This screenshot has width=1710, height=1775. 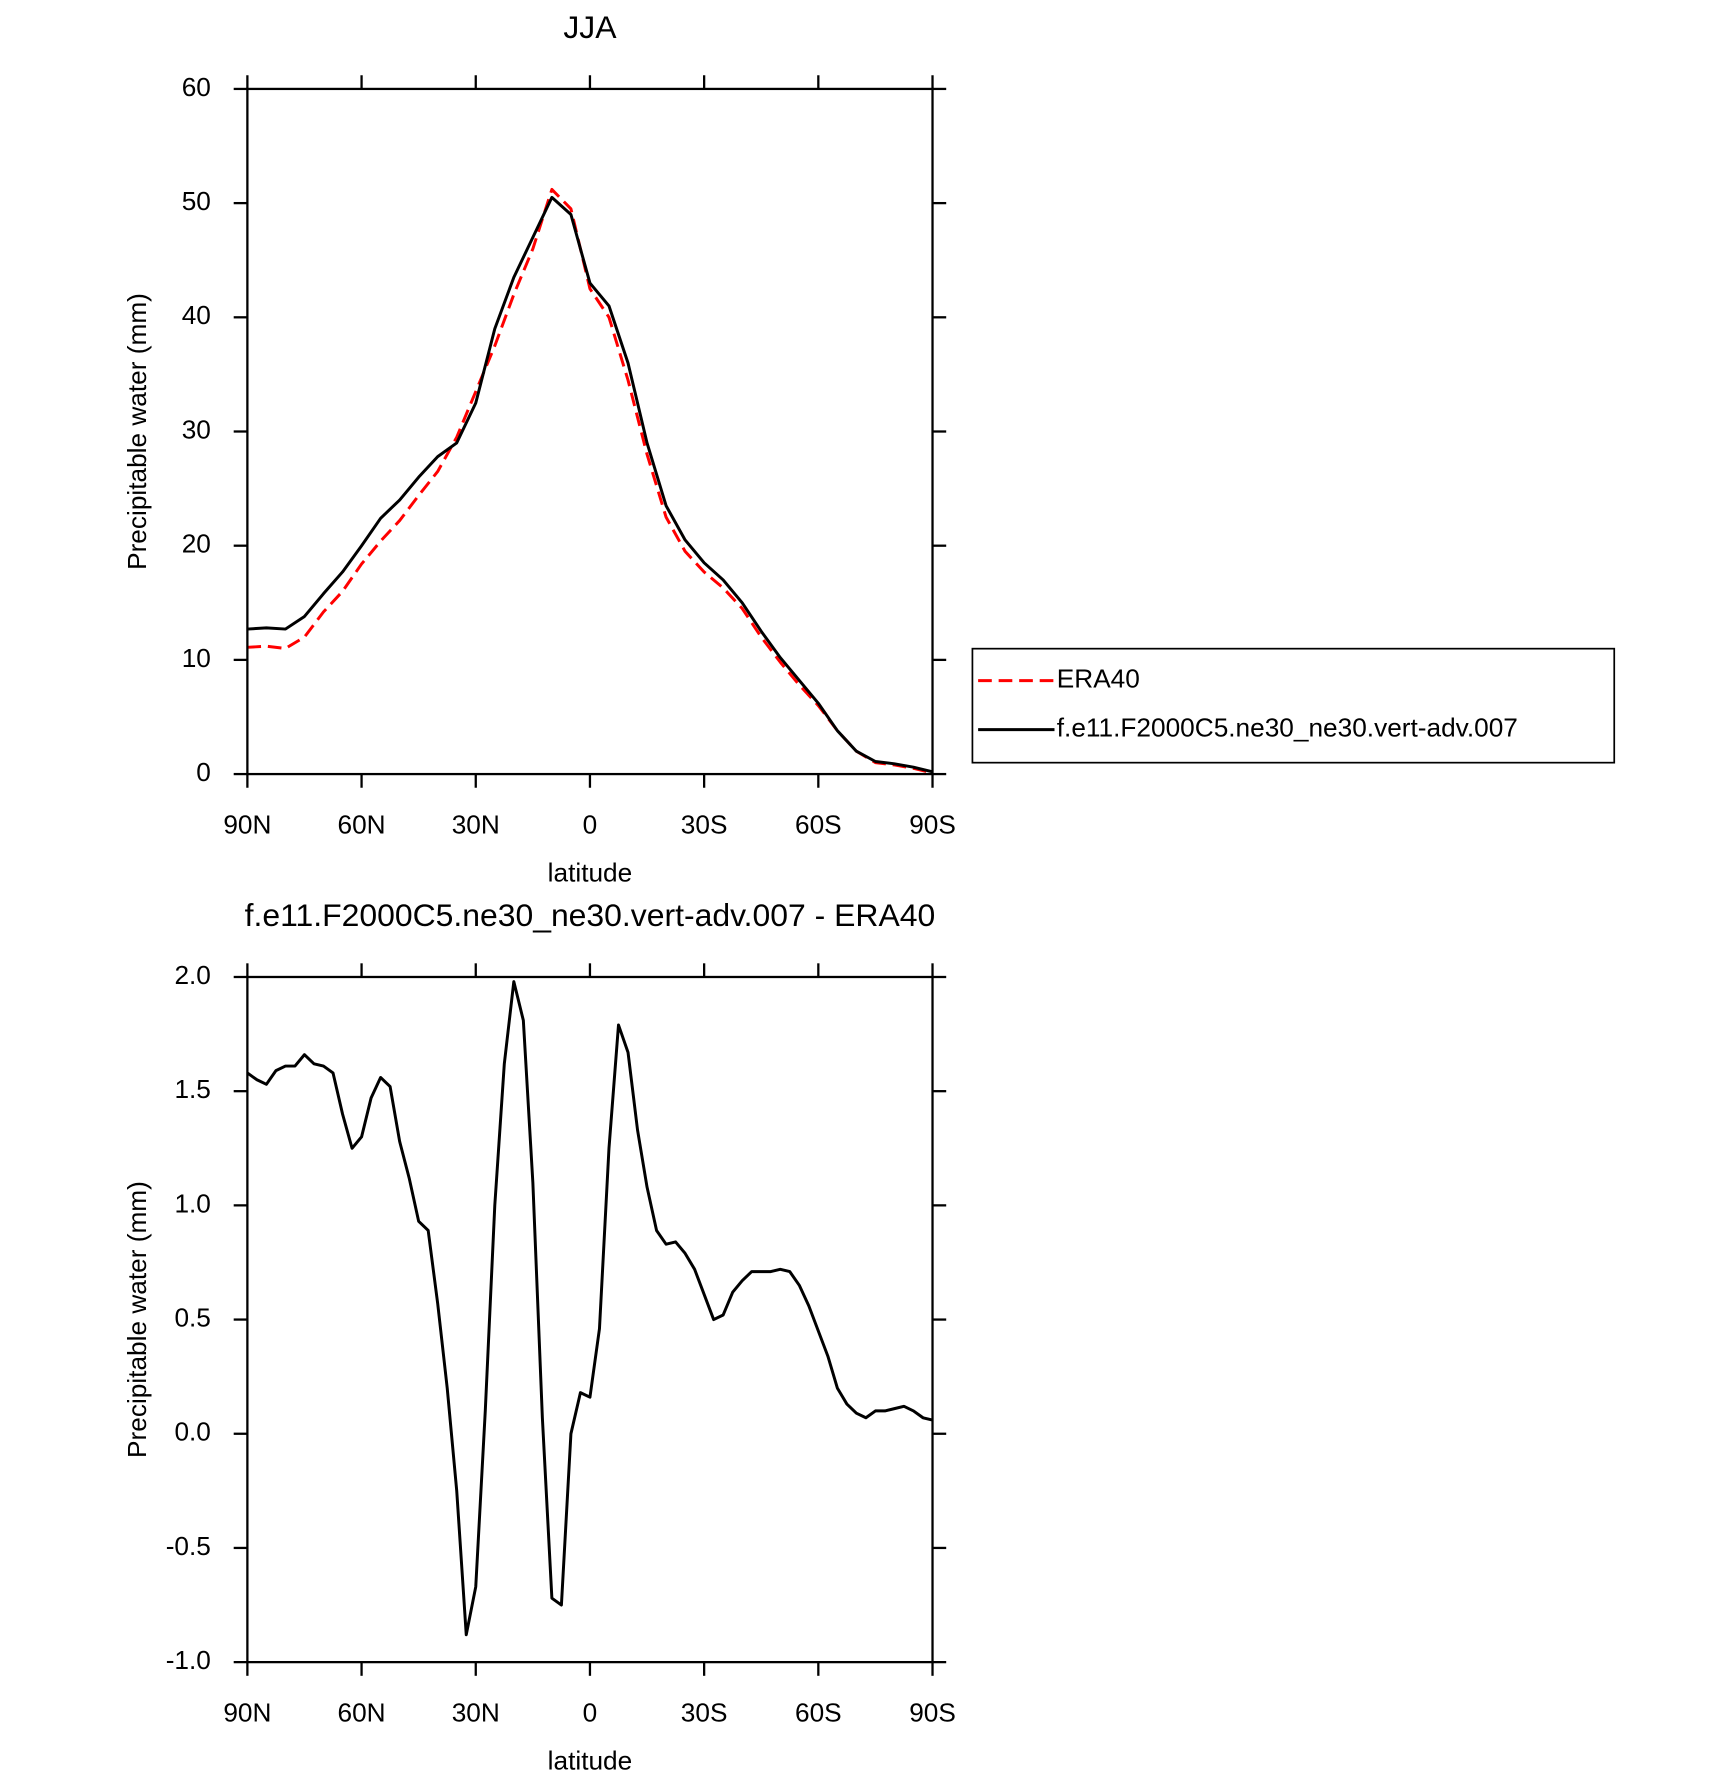 I want to click on legend-box, so click(x=1293, y=705).